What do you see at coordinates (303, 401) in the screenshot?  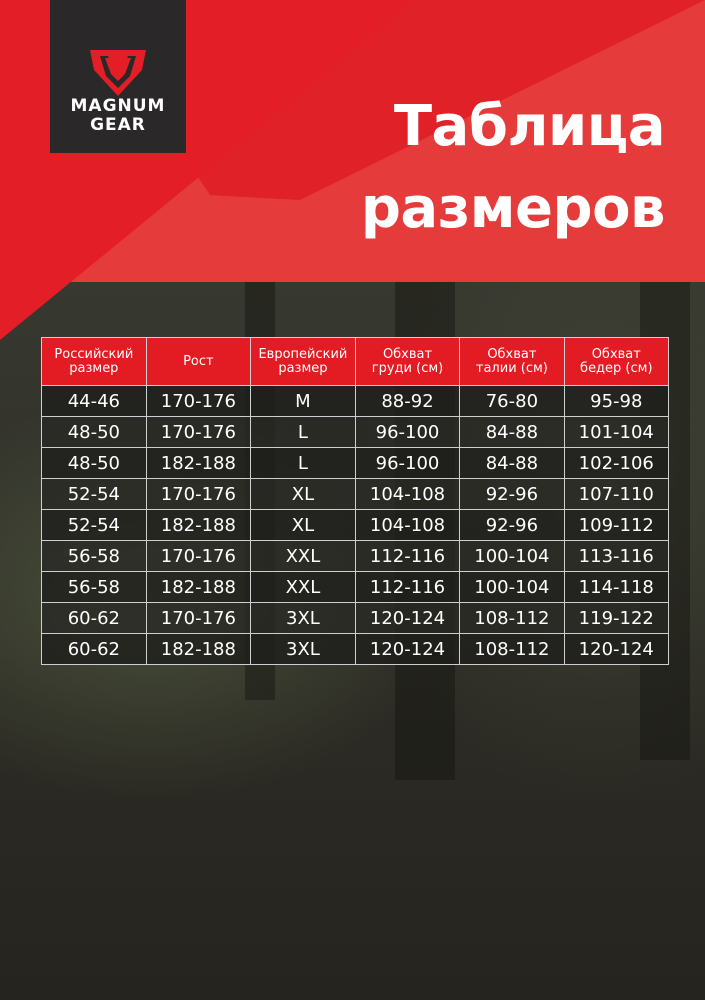 I see `table-cell: M` at bounding box center [303, 401].